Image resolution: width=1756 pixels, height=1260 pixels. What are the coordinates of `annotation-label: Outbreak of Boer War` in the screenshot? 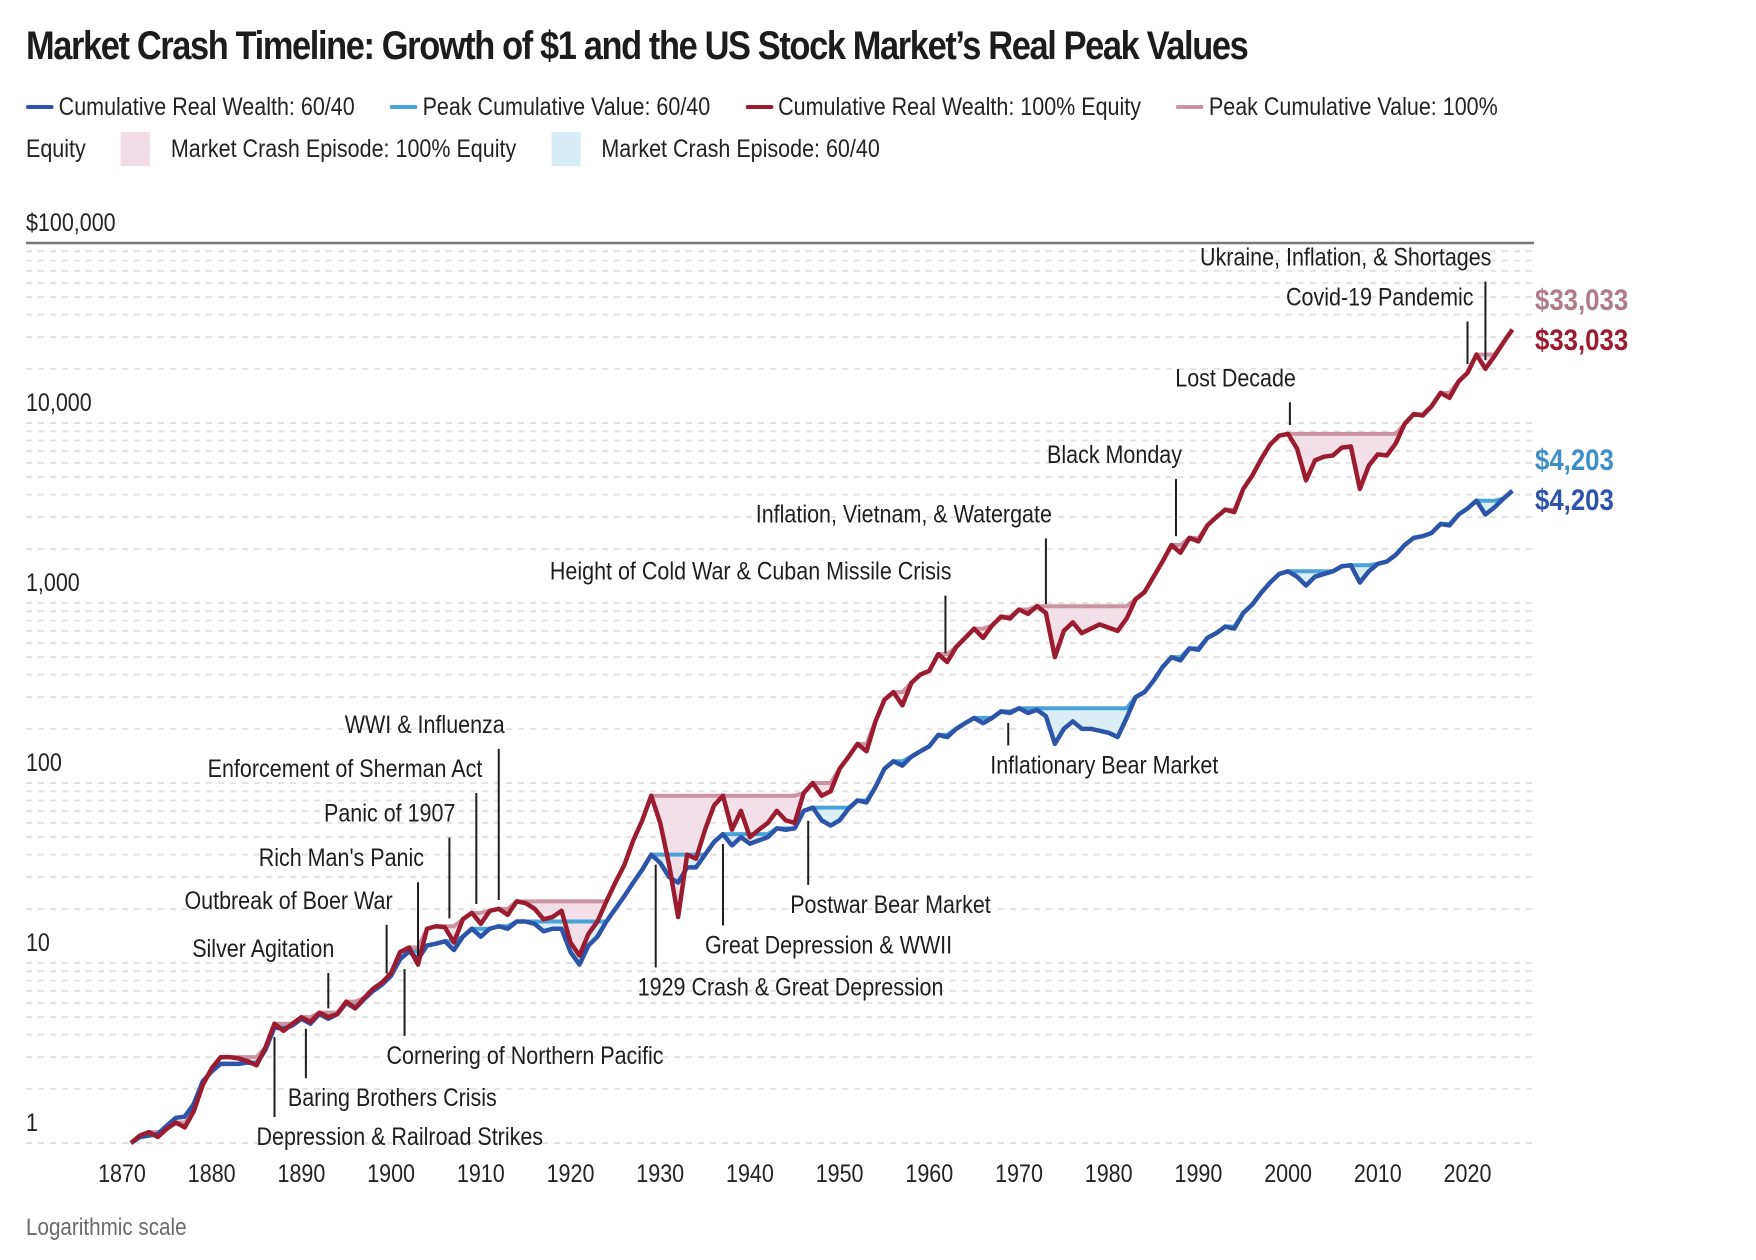 It's located at (288, 900).